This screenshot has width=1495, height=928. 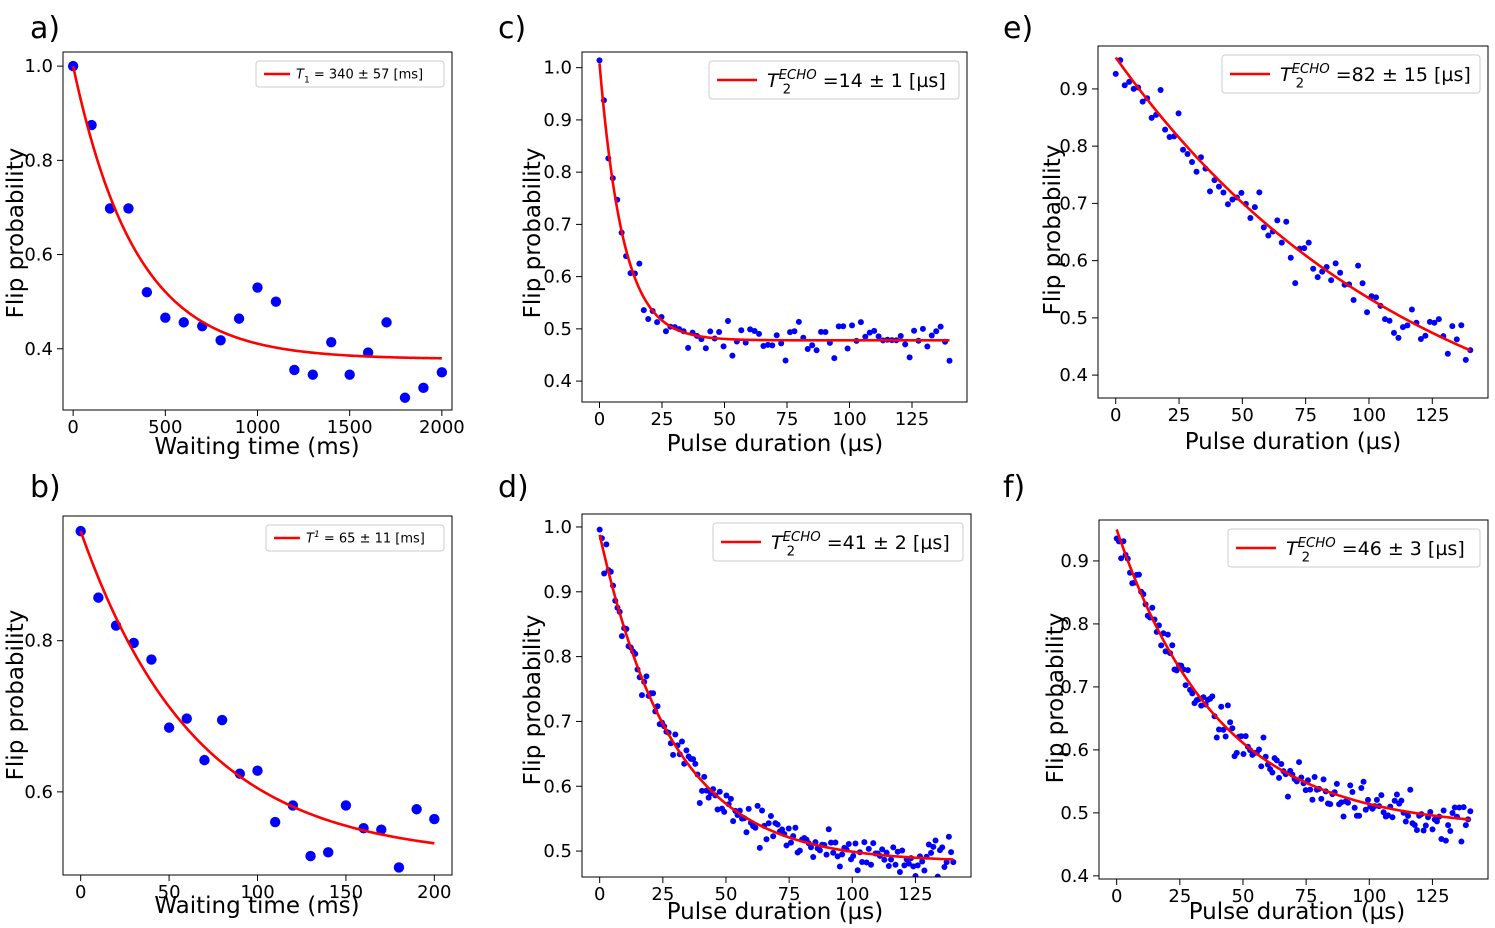 What do you see at coordinates (690, 234) in the screenshot?
I see `panel-c: c) Pulse duration (µs) Flip probability` at bounding box center [690, 234].